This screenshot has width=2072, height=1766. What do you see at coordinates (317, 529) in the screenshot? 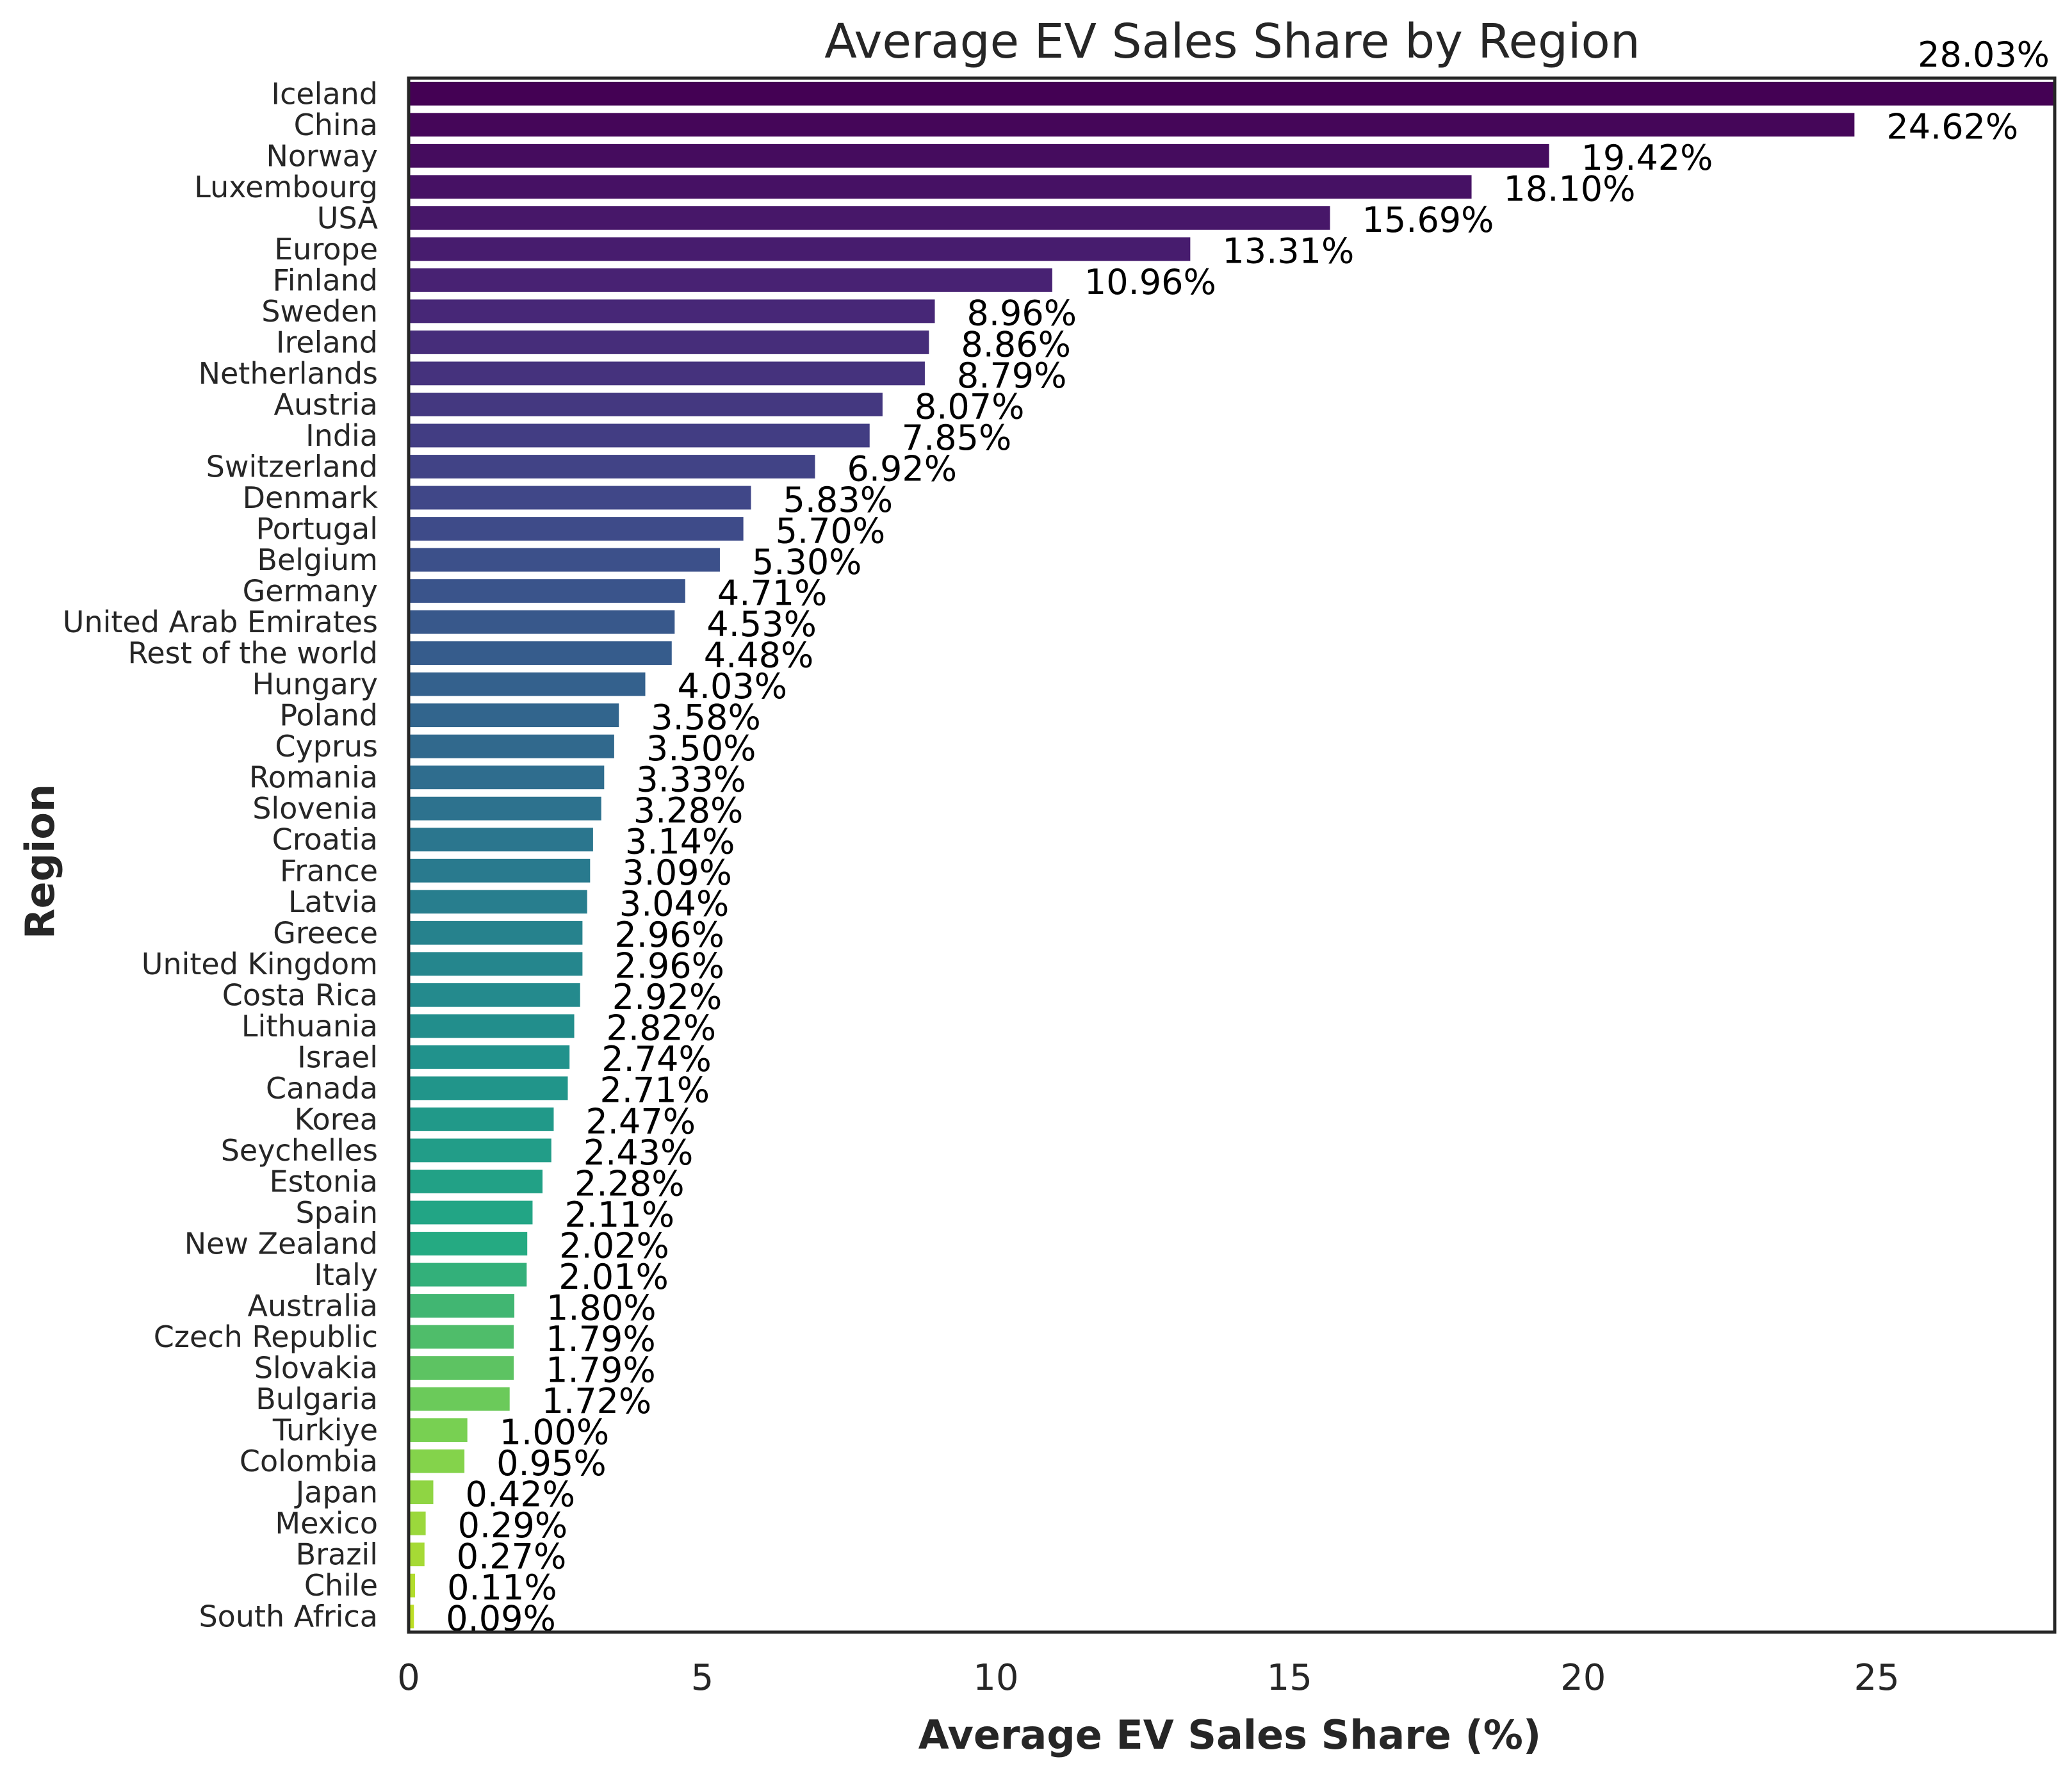
I see `category-label: Portugal` at bounding box center [317, 529].